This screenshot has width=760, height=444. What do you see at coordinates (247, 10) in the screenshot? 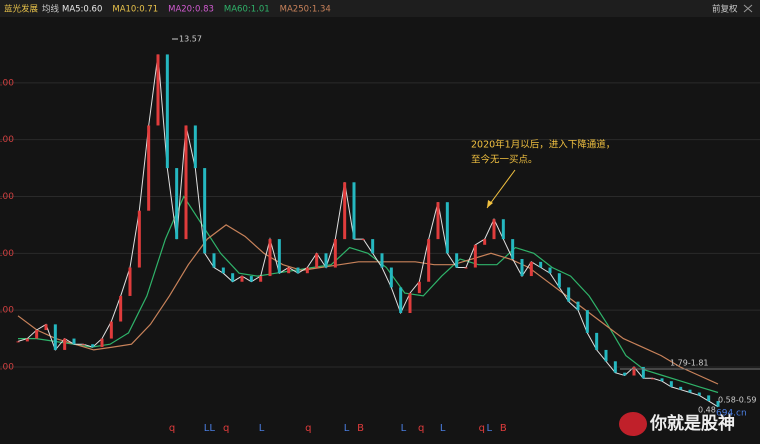
I see `legend-entry: MA60:1.01` at bounding box center [247, 10].